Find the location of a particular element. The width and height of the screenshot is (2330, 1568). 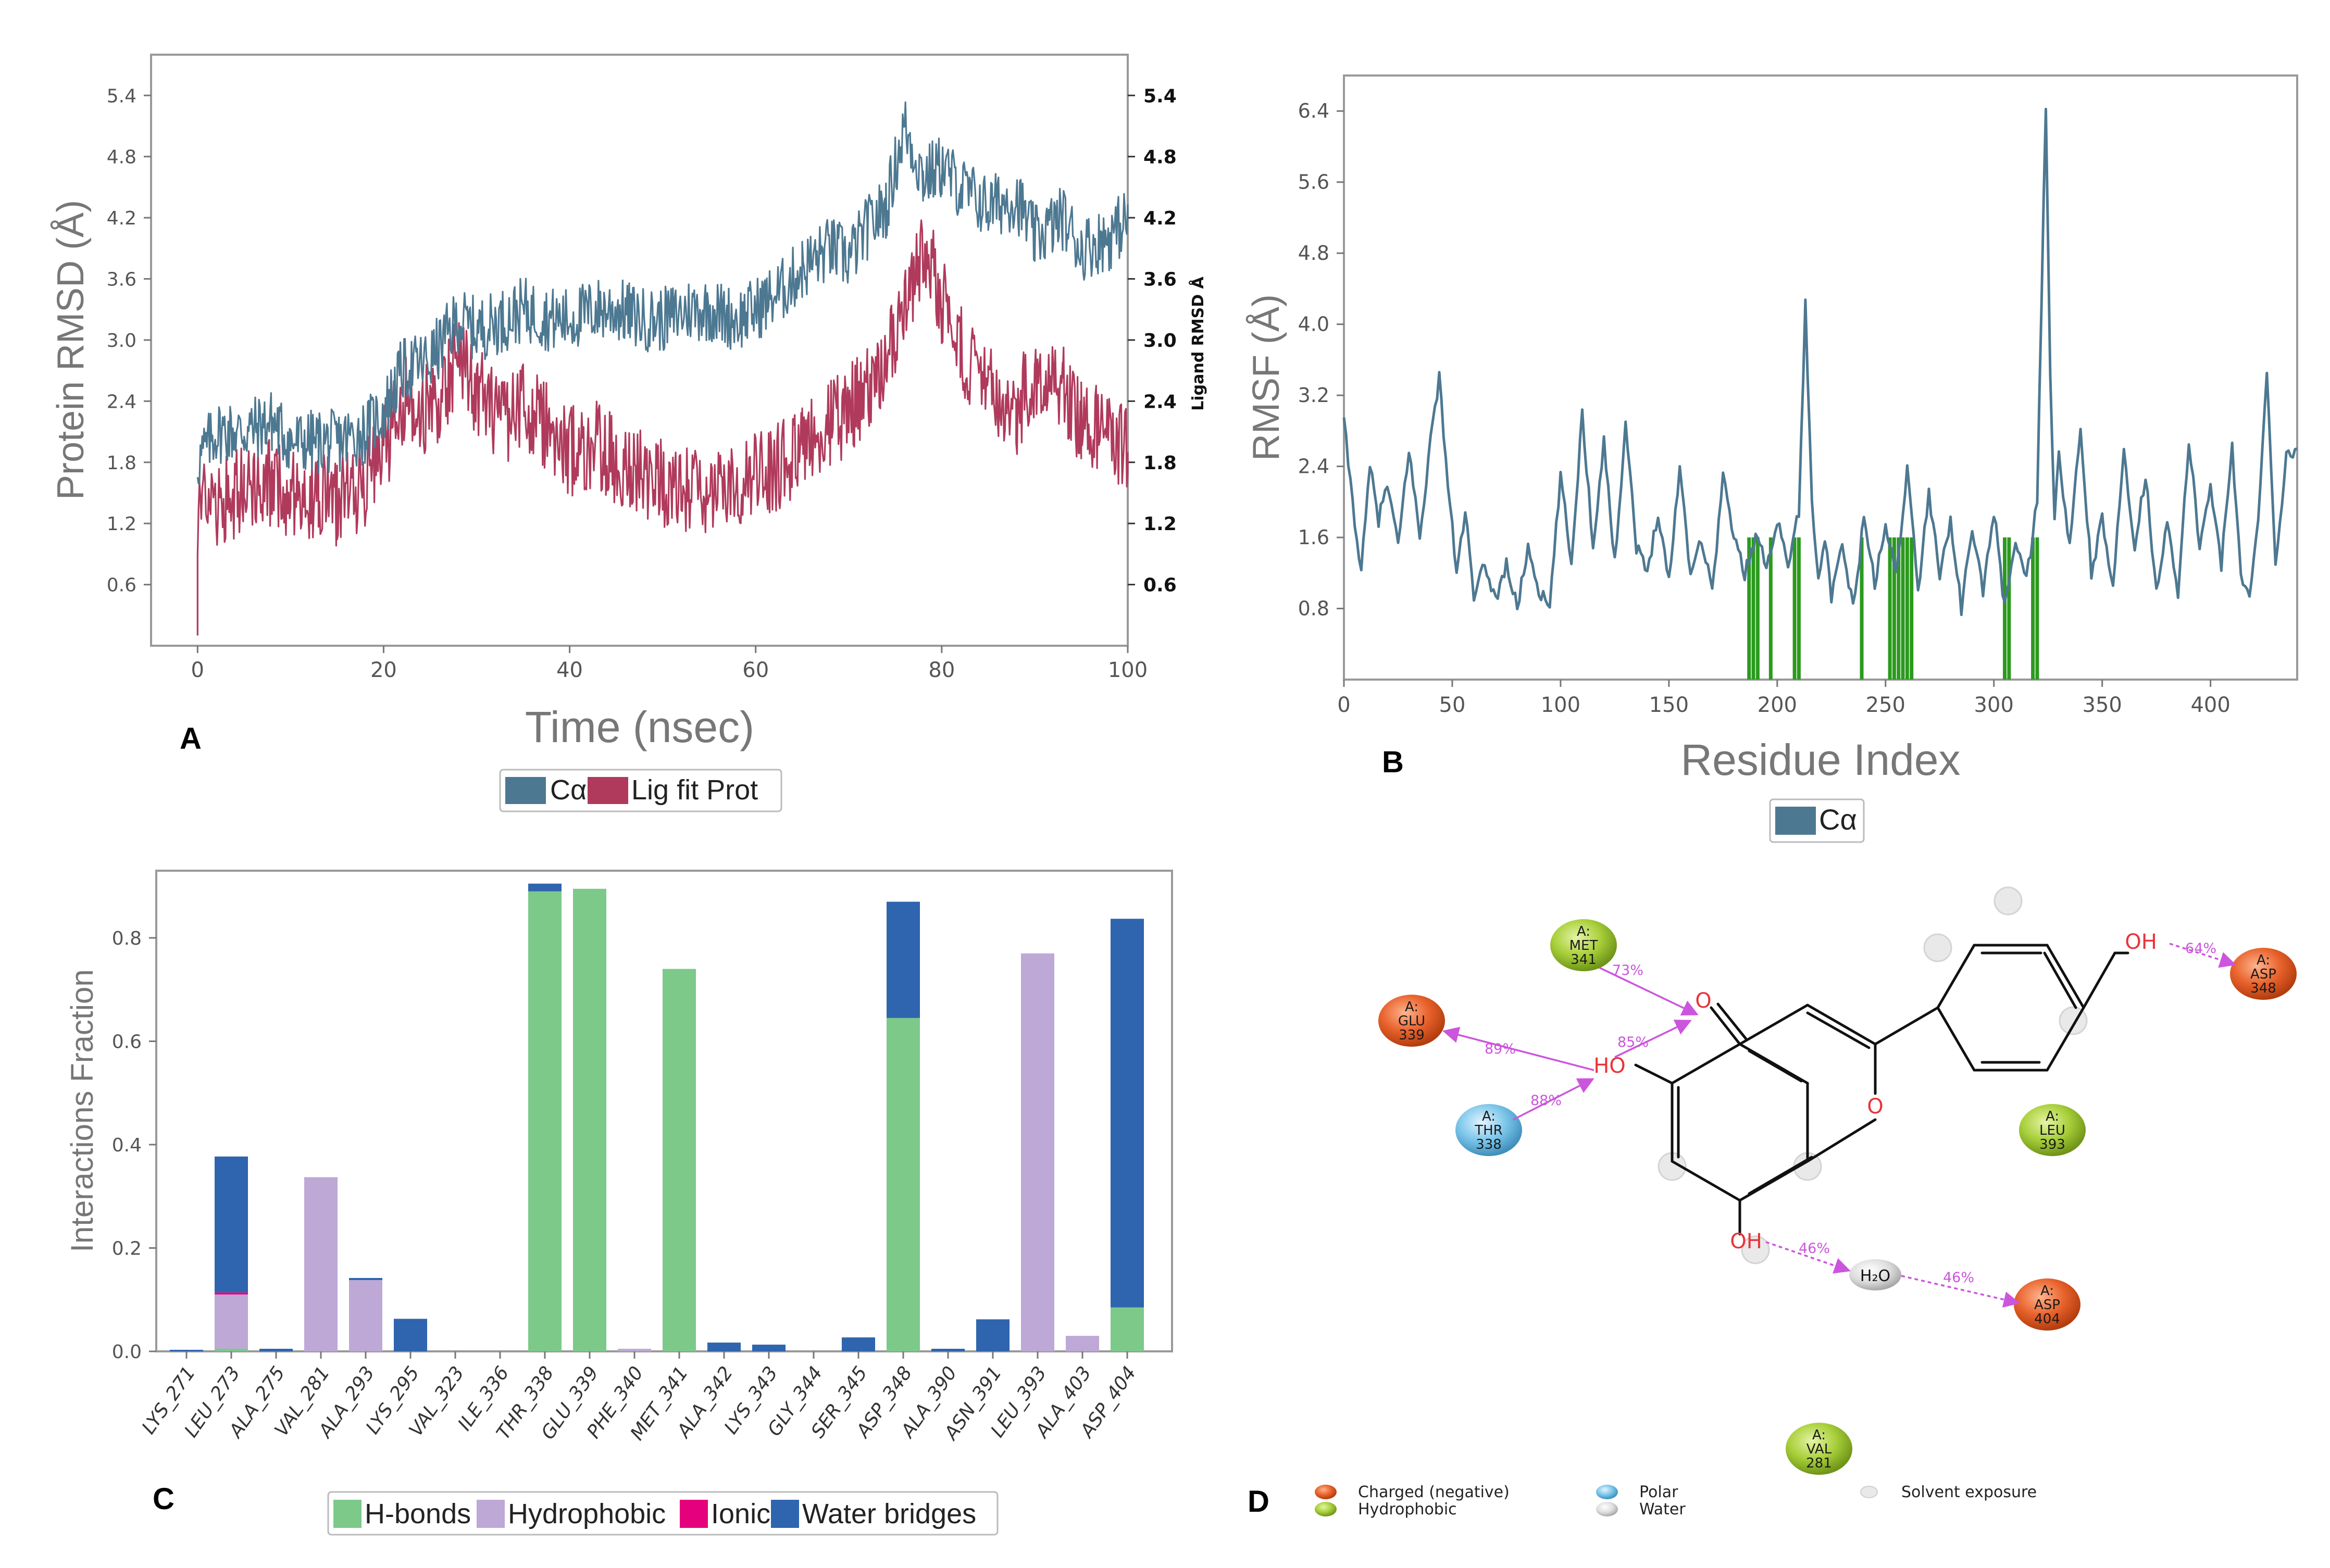

ring-a-double-bond is located at coordinates (1775, 1066).